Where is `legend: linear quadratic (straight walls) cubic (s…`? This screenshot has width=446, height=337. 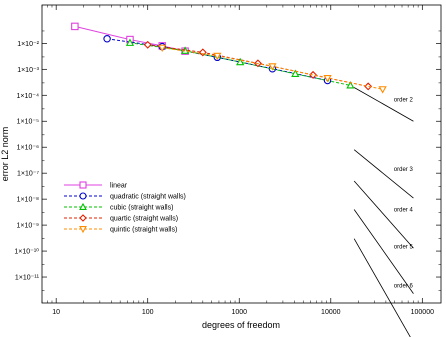
legend: linear quadratic (straight walls) cubic (s… is located at coordinates (125, 207).